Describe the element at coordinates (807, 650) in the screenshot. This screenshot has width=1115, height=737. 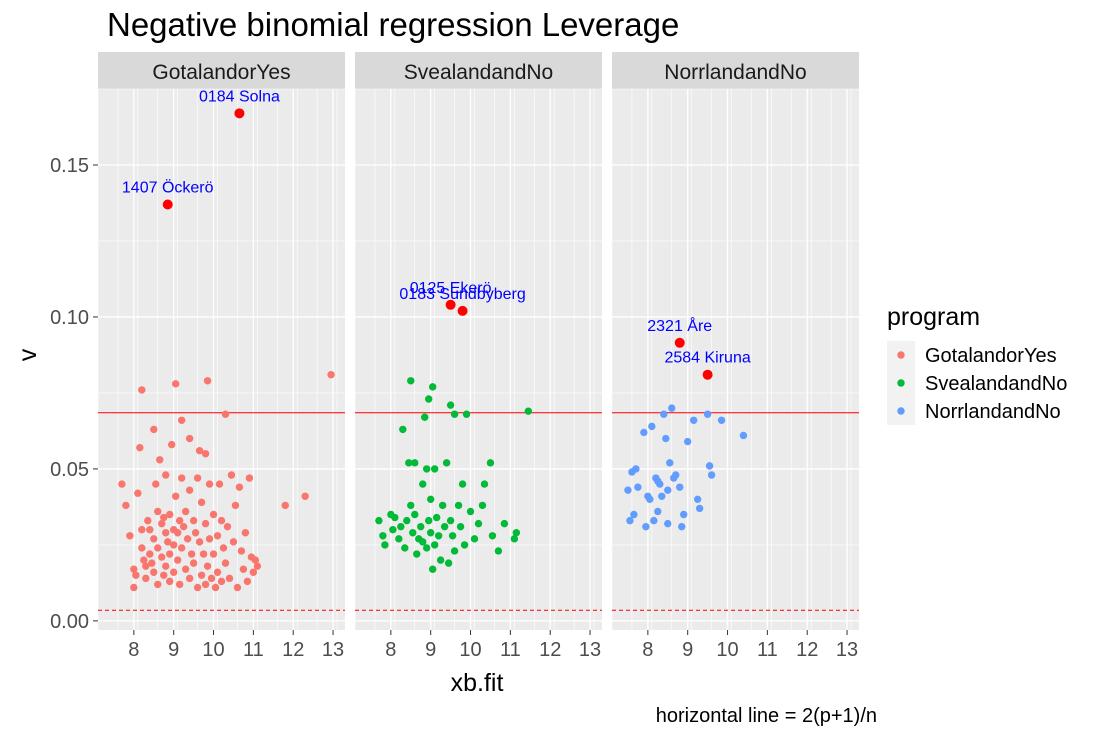
I see `x-tick-label: 12` at that location.